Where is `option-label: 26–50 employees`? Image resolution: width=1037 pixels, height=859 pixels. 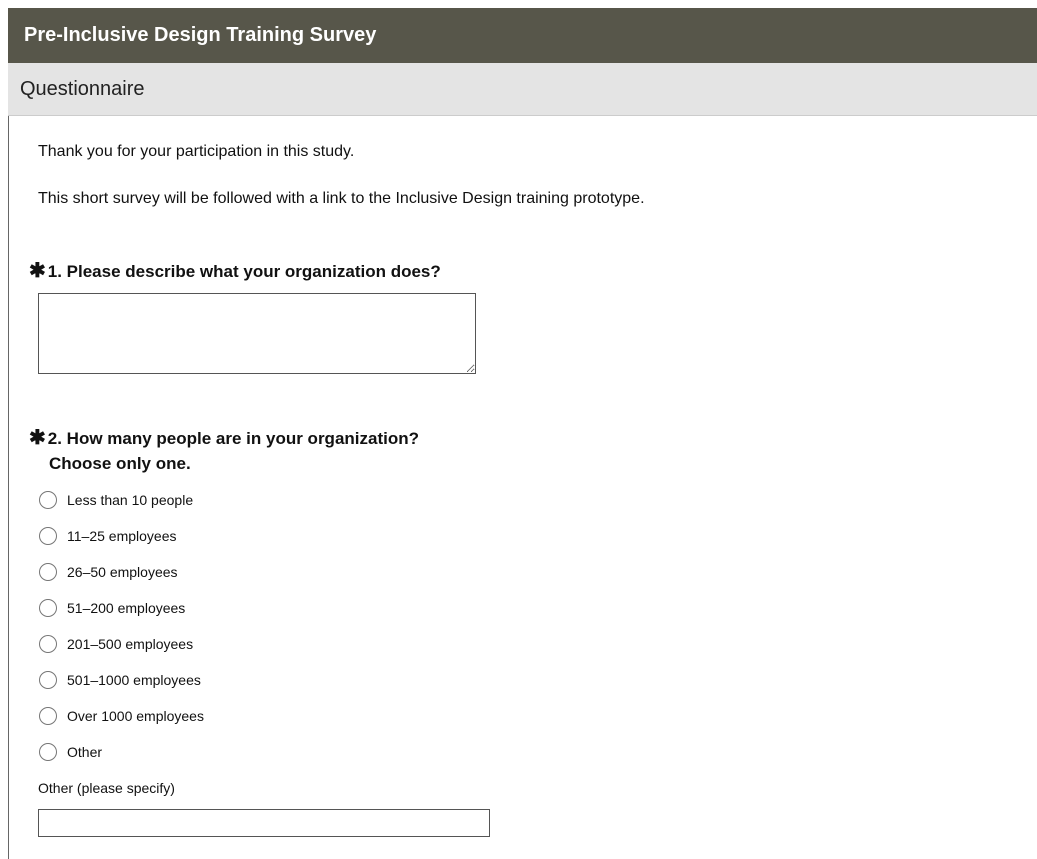 option-label: 26–50 employees is located at coordinates (122, 572).